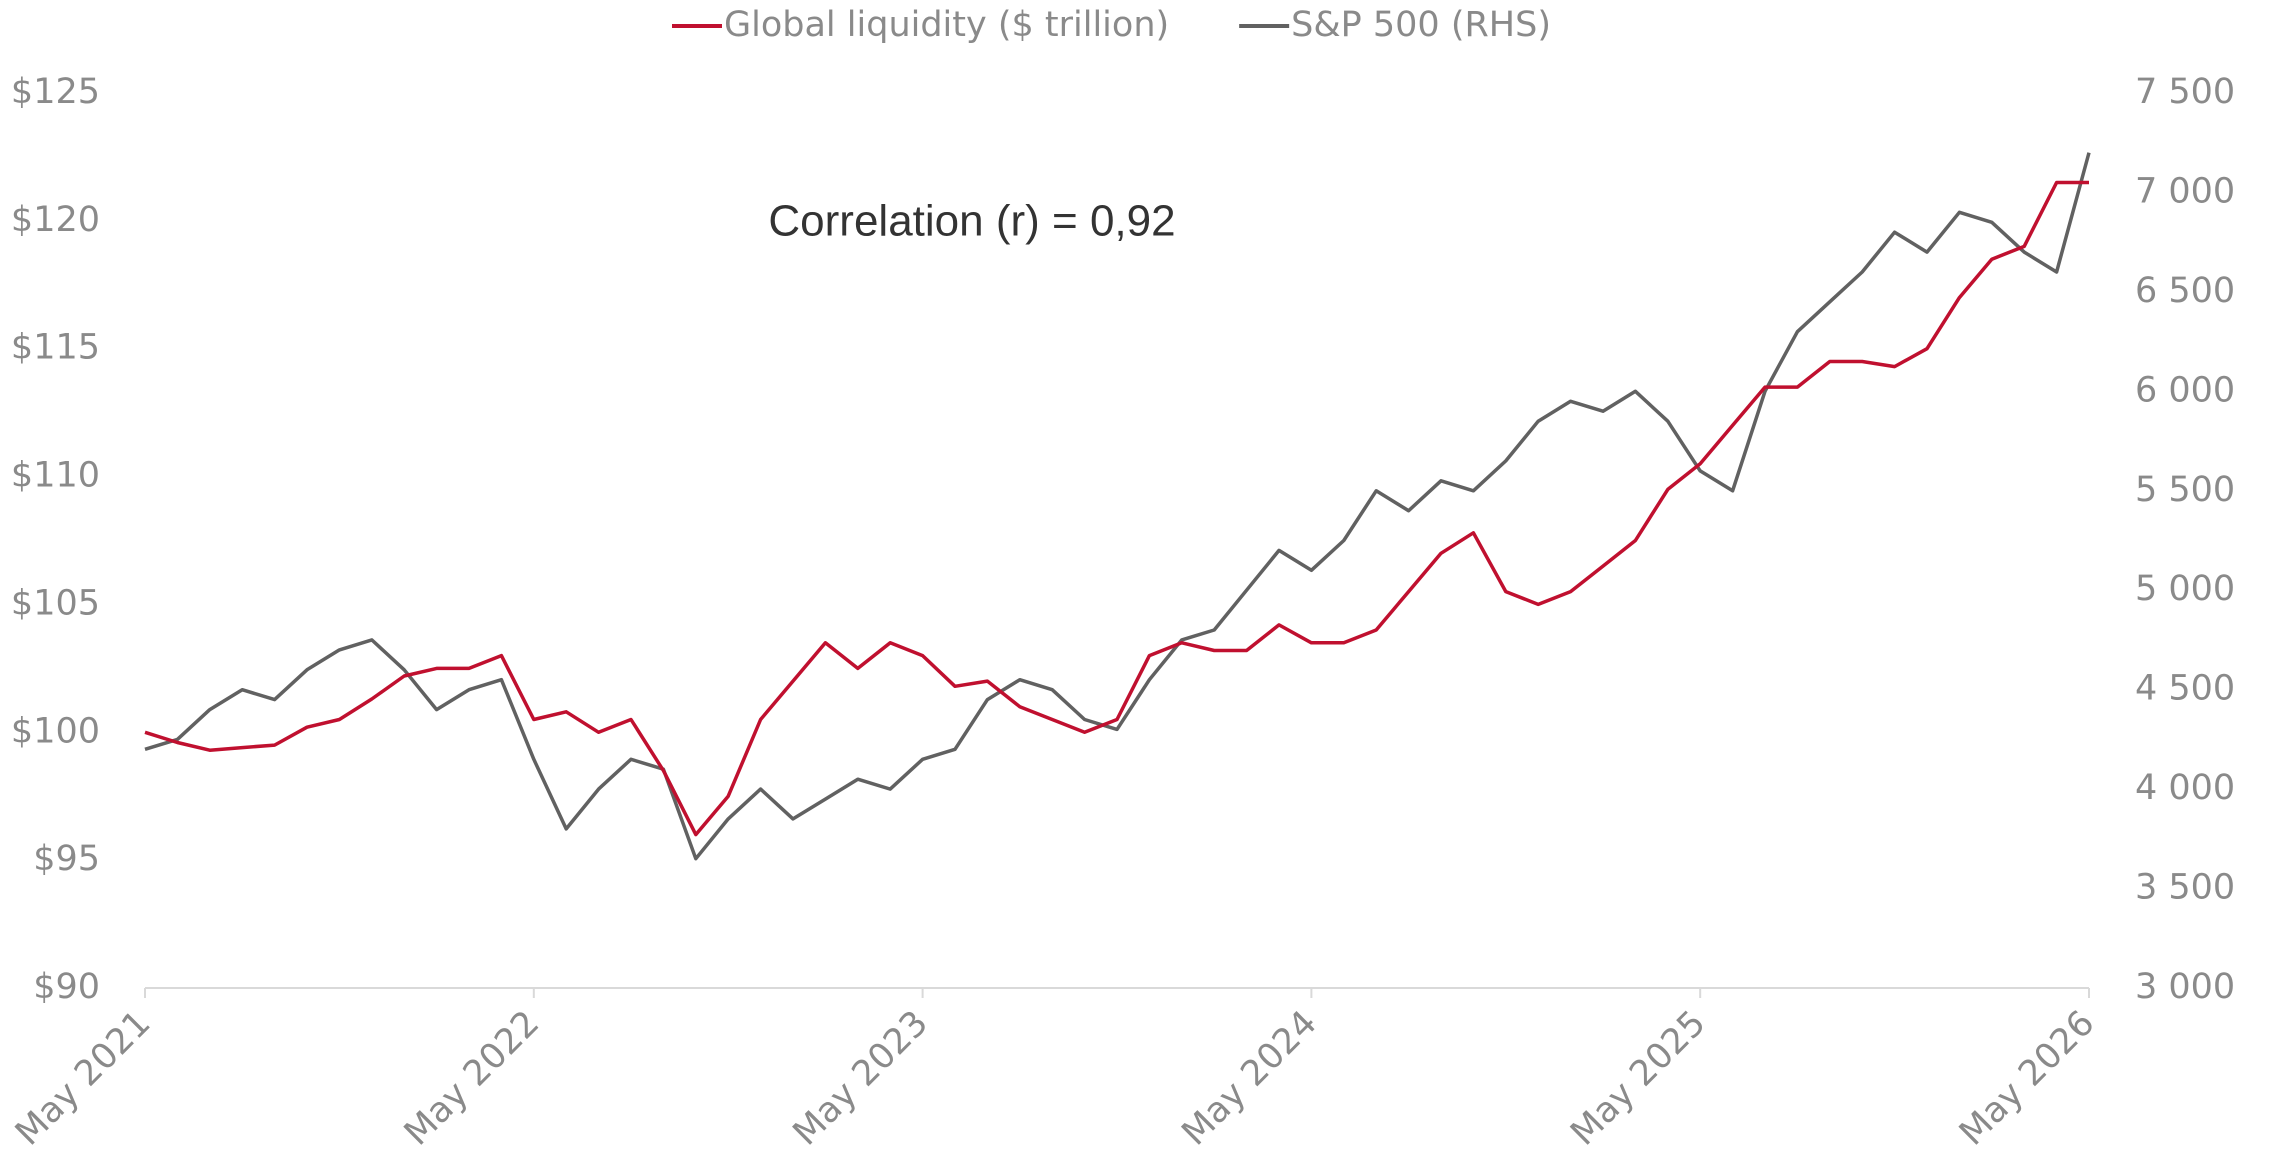 The image size is (2269, 1164). What do you see at coordinates (83, 1078) in the screenshot?
I see `x-tick-label: May 2021` at bounding box center [83, 1078].